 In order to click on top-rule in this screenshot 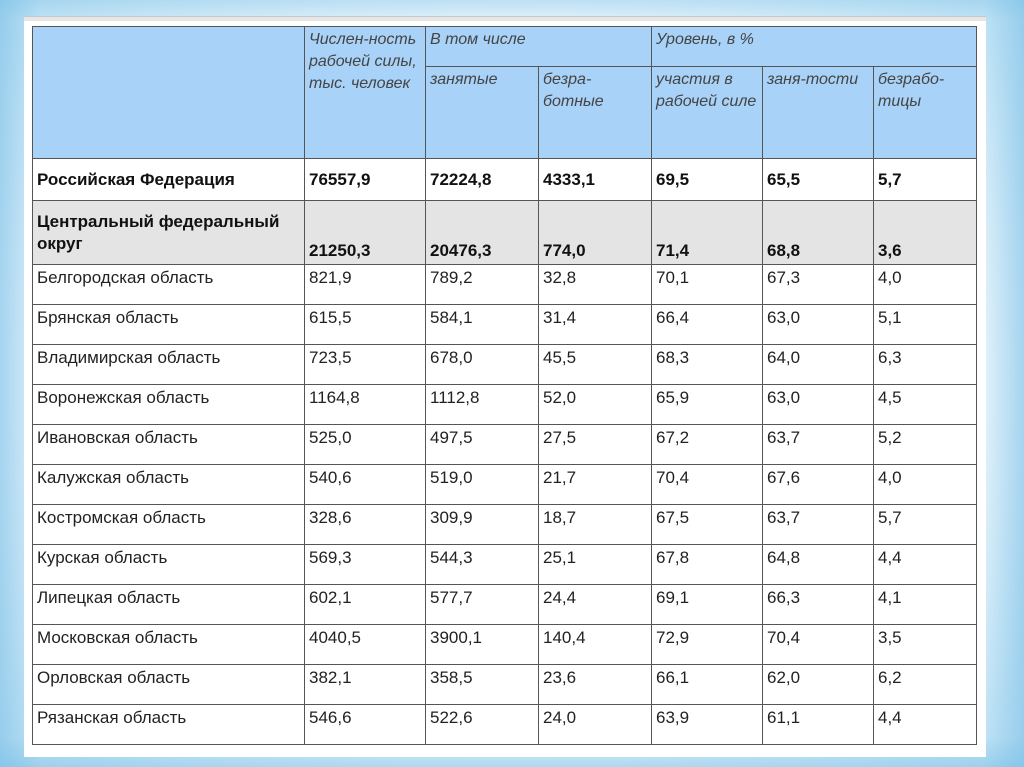, I will do `click(505, 19)`.